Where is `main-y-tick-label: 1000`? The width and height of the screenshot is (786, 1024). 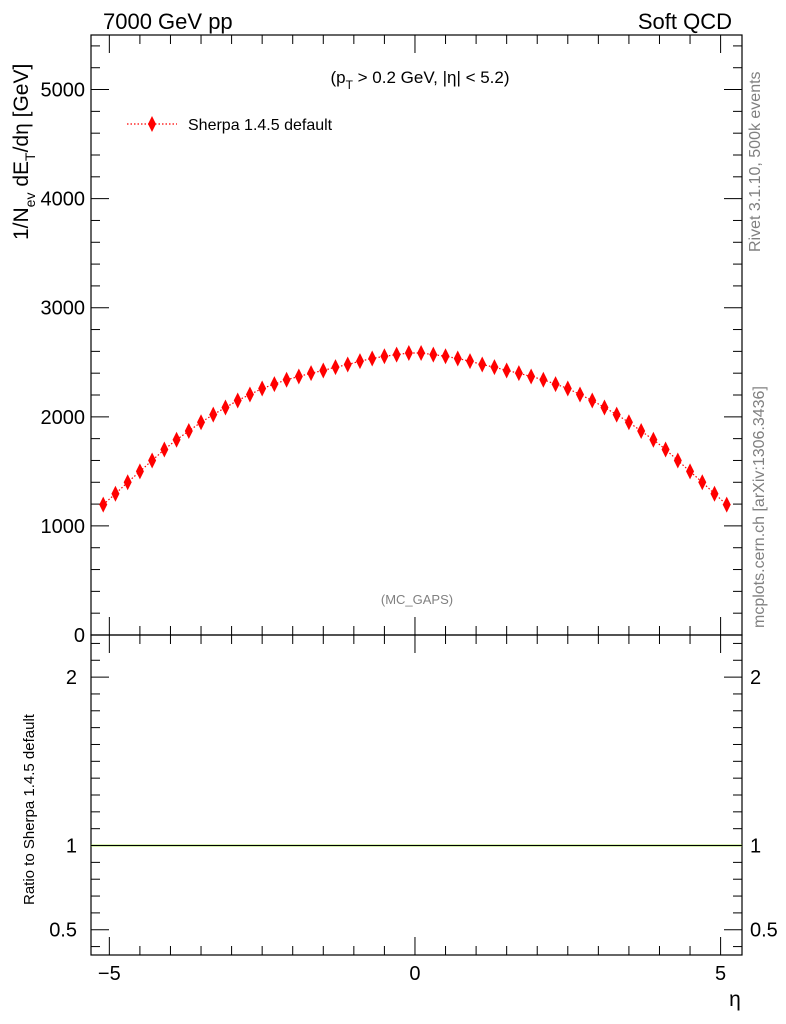 main-y-tick-label: 1000 is located at coordinates (63, 527).